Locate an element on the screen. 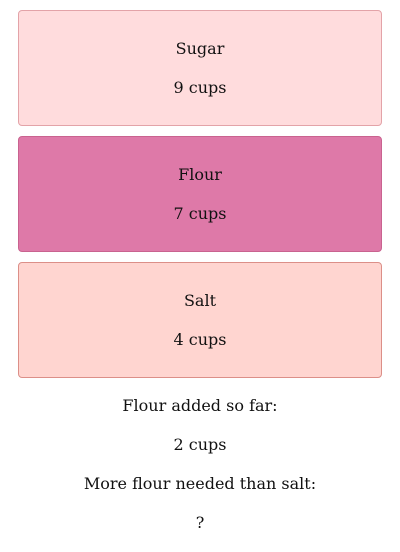 The width and height of the screenshot is (400, 552). question-label: More flour needed than salt: is located at coordinates (200, 483).